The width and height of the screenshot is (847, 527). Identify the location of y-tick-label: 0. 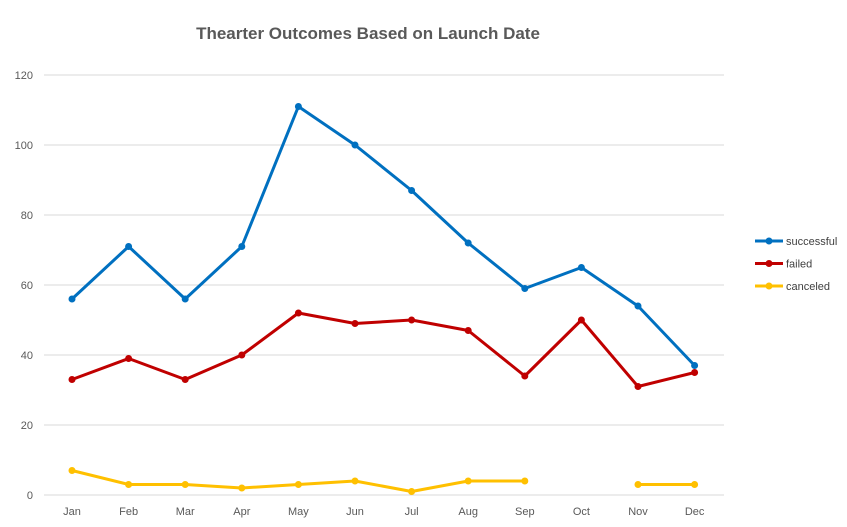
(30, 496).